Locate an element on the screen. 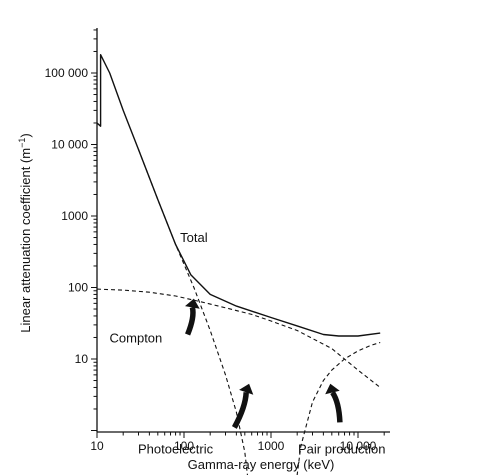 The image size is (478, 475). x-tick-label: 10 000 is located at coordinates (358, 446).